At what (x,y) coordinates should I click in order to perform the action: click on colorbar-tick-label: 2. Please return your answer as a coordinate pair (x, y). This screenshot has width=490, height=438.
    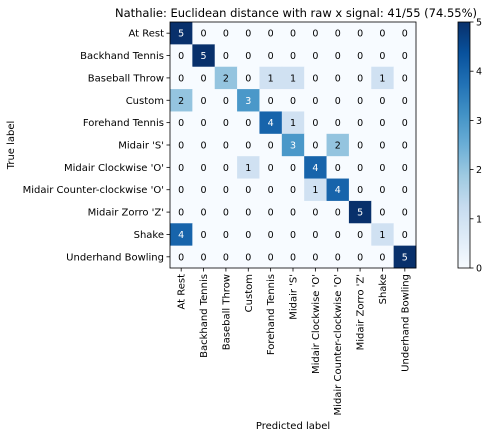
    Looking at the image, I should click on (479, 170).